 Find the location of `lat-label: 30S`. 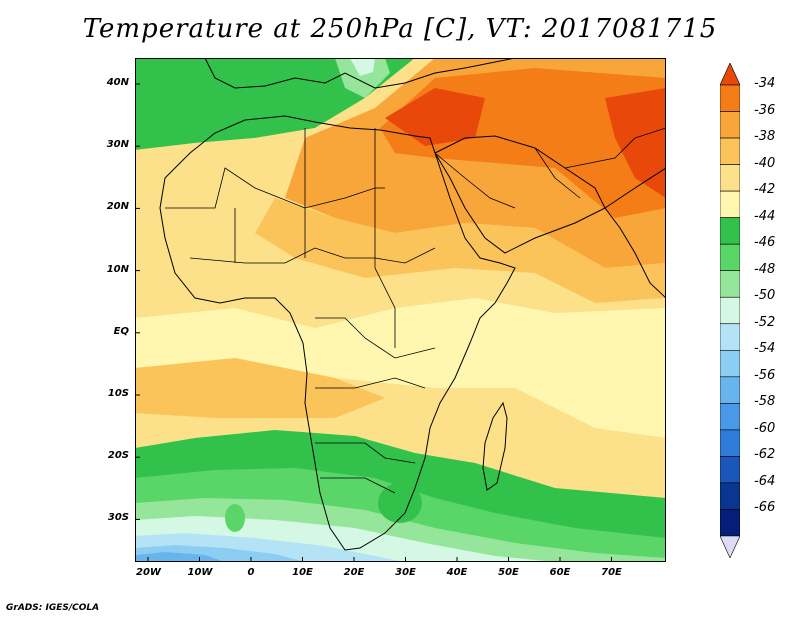

lat-label: 30S is located at coordinates (118, 518).